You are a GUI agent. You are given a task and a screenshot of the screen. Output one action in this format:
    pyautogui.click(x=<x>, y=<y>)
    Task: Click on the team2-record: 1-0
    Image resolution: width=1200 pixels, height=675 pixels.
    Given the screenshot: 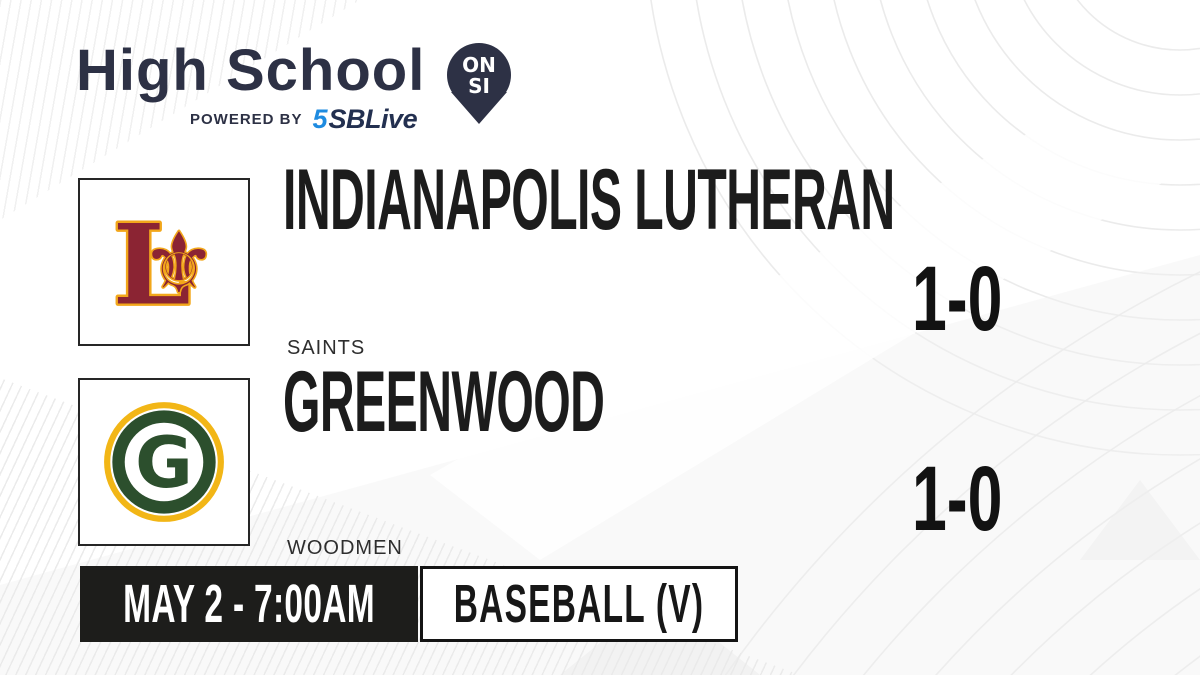 What is the action you would take?
    pyautogui.click(x=957, y=499)
    